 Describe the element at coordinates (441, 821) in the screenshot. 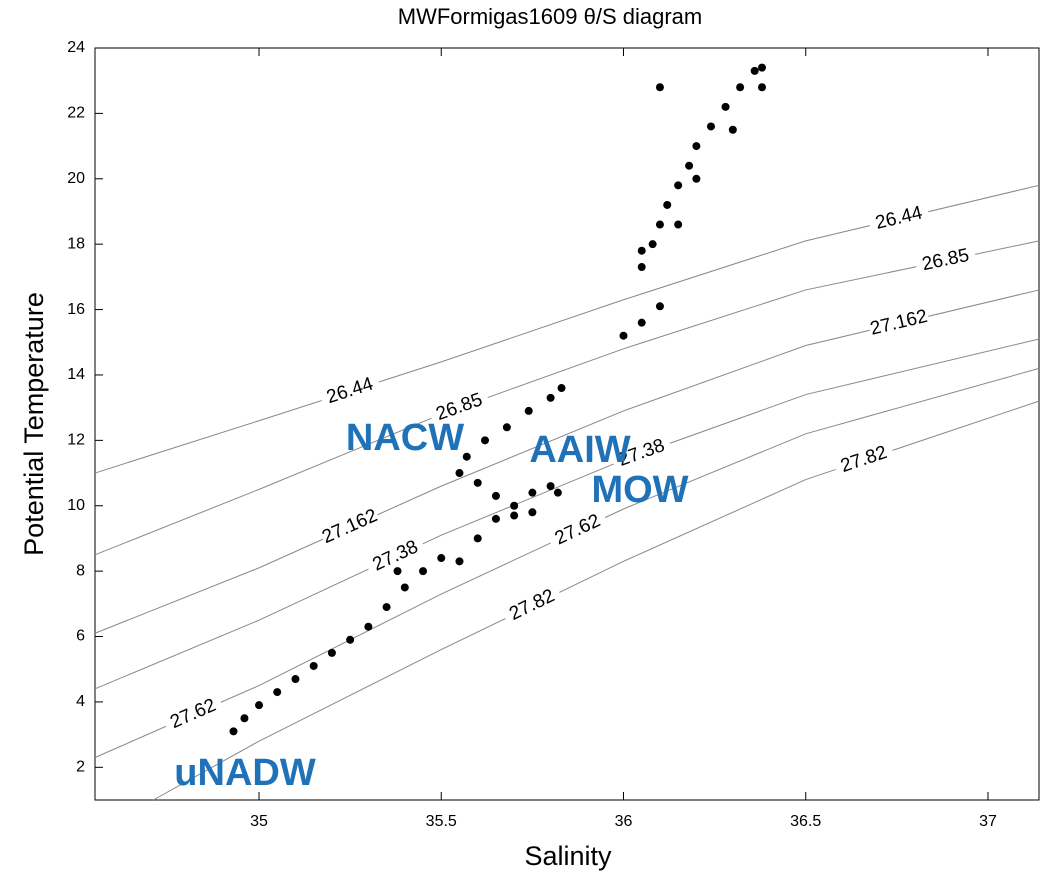

I see `x-tick-label: 35.5` at that location.